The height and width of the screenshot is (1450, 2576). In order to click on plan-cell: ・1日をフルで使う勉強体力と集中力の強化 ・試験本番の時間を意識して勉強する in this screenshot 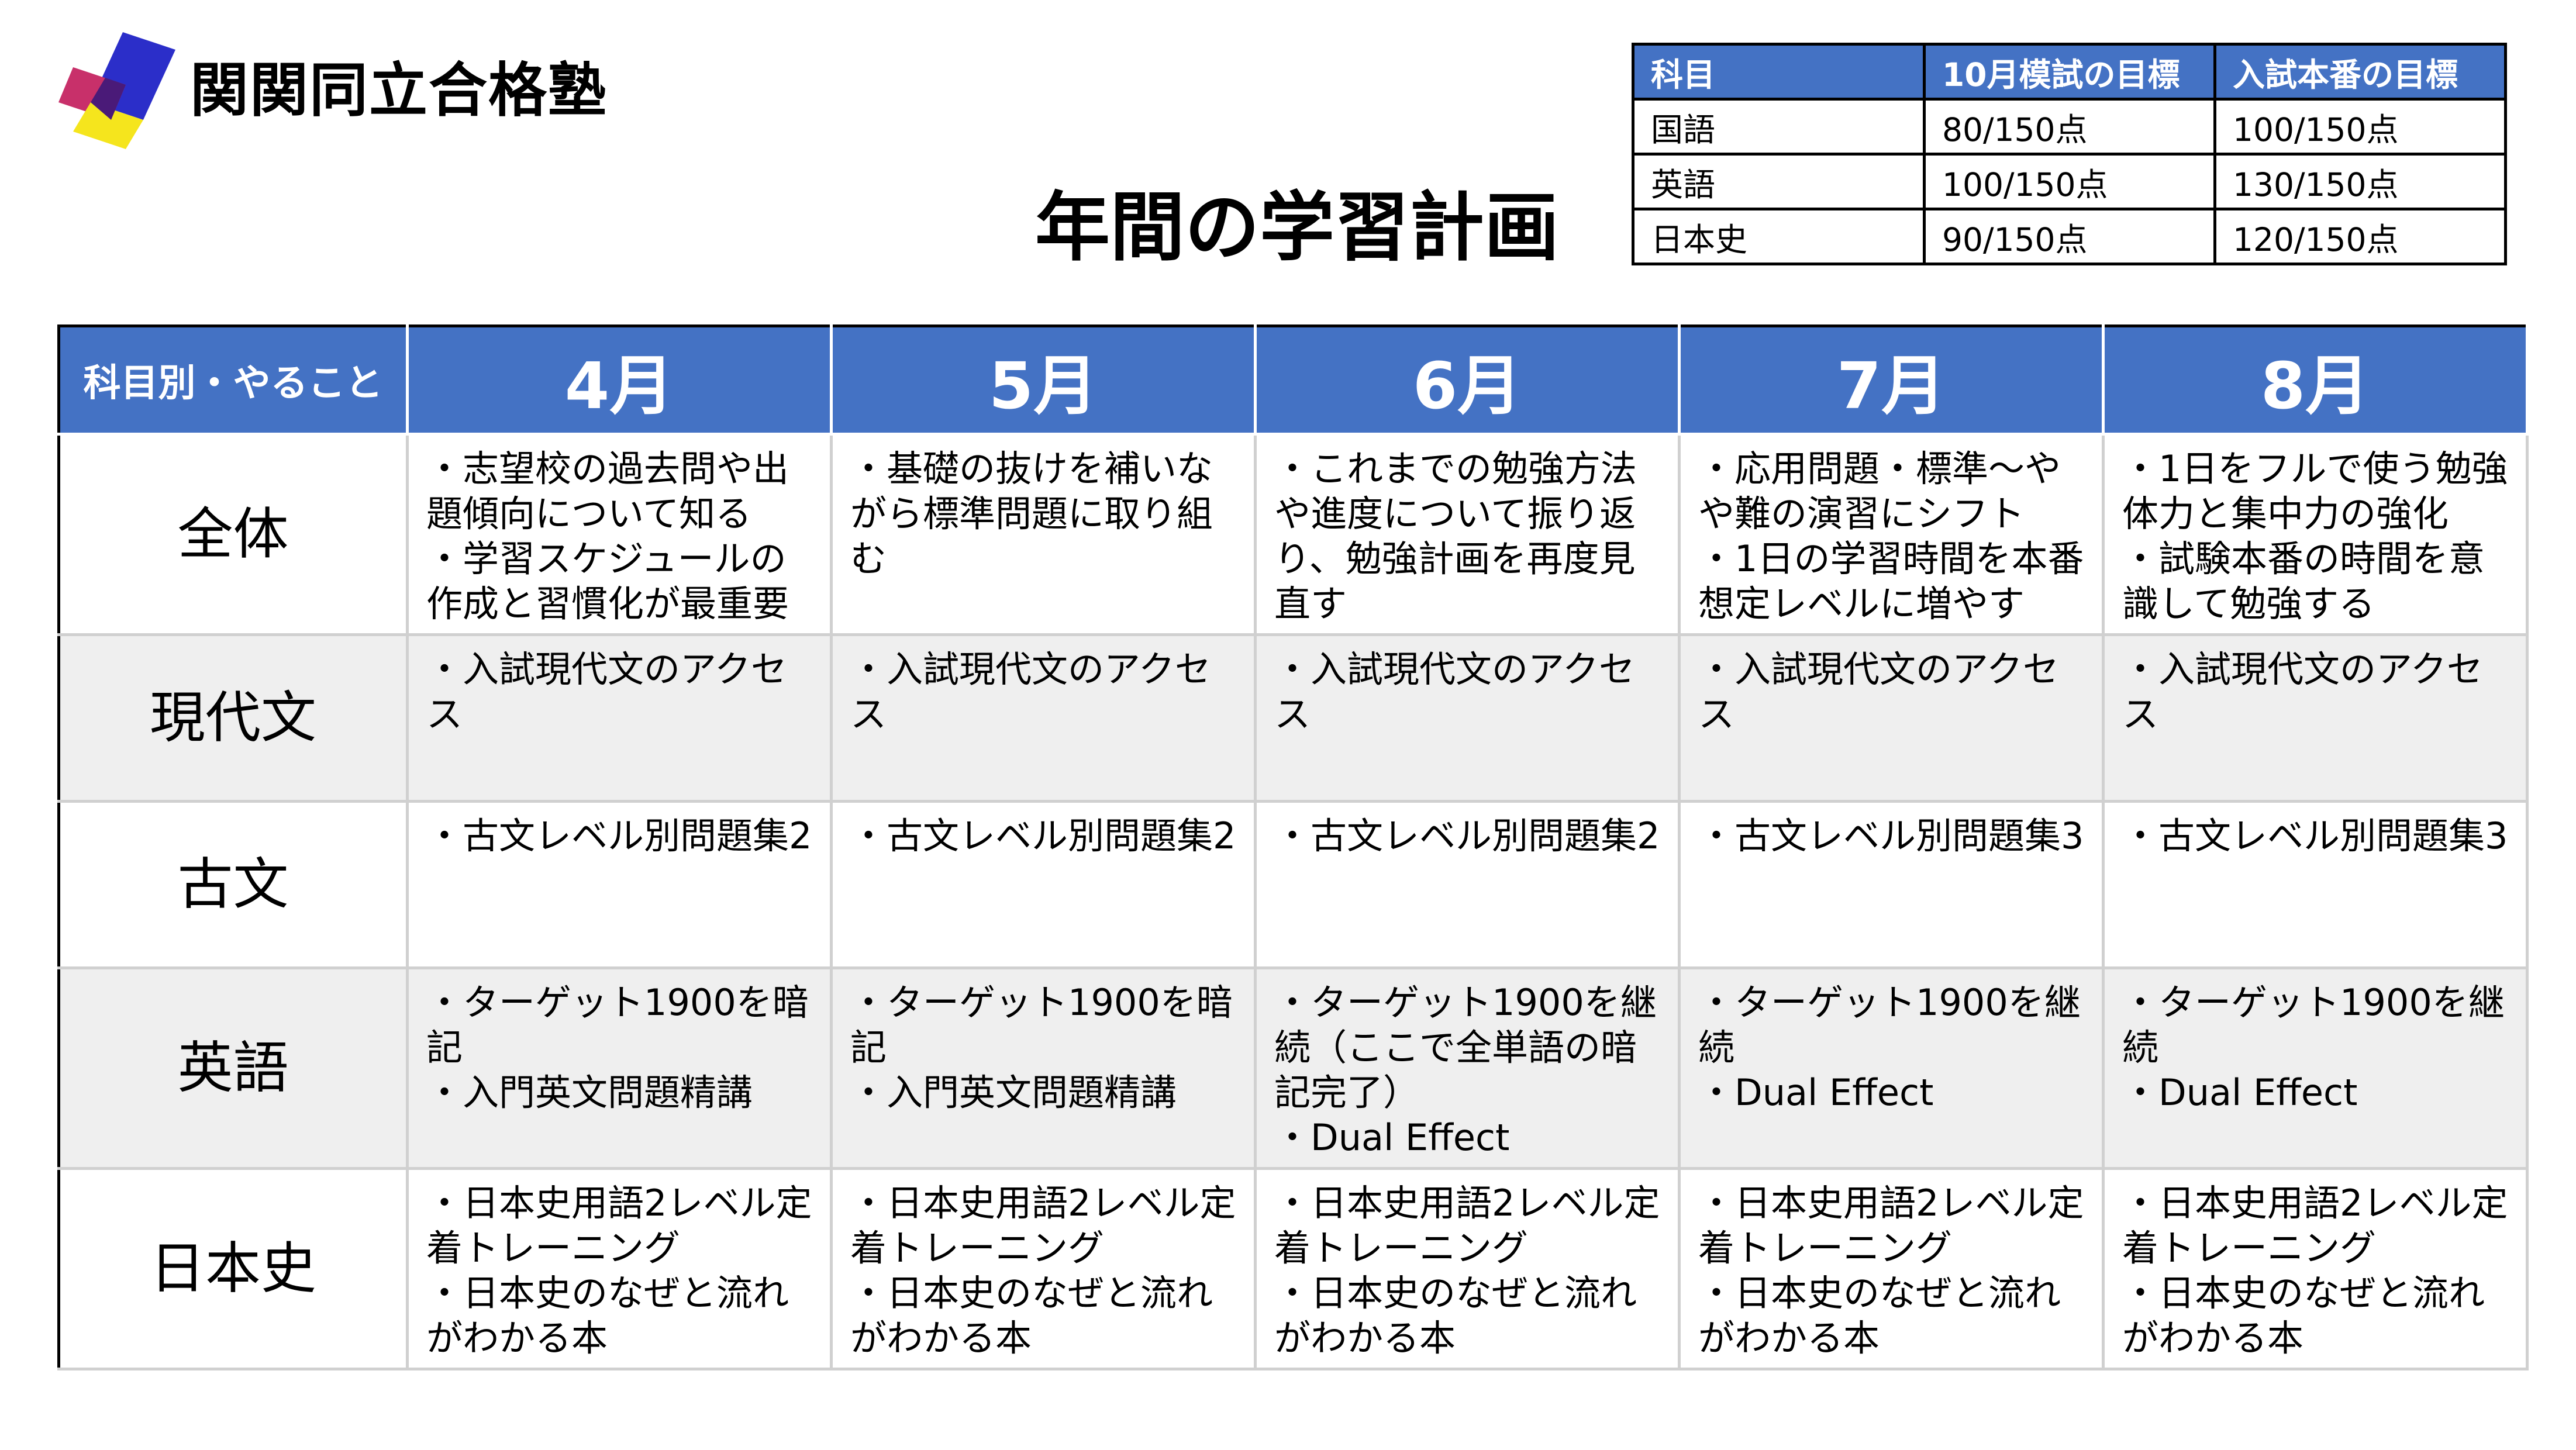, I will do `click(2316, 534)`.